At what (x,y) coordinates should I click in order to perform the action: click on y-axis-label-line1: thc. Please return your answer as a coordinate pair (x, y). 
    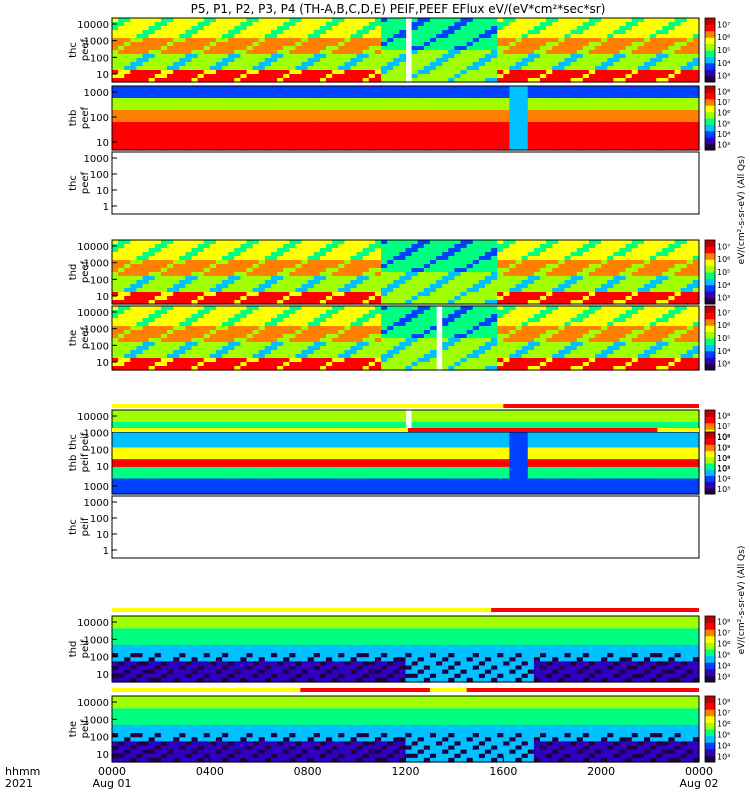
    Looking at the image, I should click on (73, 183).